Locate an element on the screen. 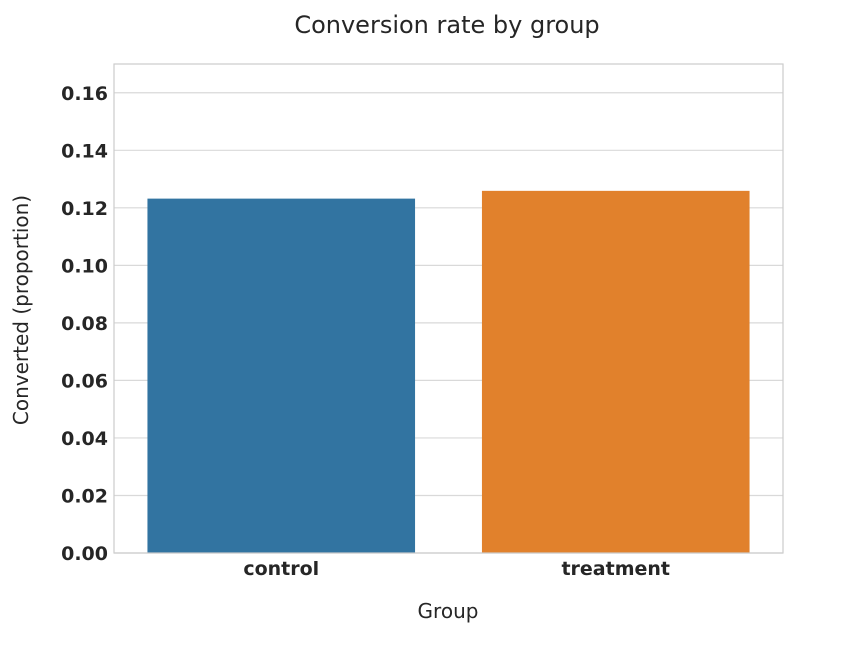  y-tick-label: 0.14 is located at coordinates (84, 151).